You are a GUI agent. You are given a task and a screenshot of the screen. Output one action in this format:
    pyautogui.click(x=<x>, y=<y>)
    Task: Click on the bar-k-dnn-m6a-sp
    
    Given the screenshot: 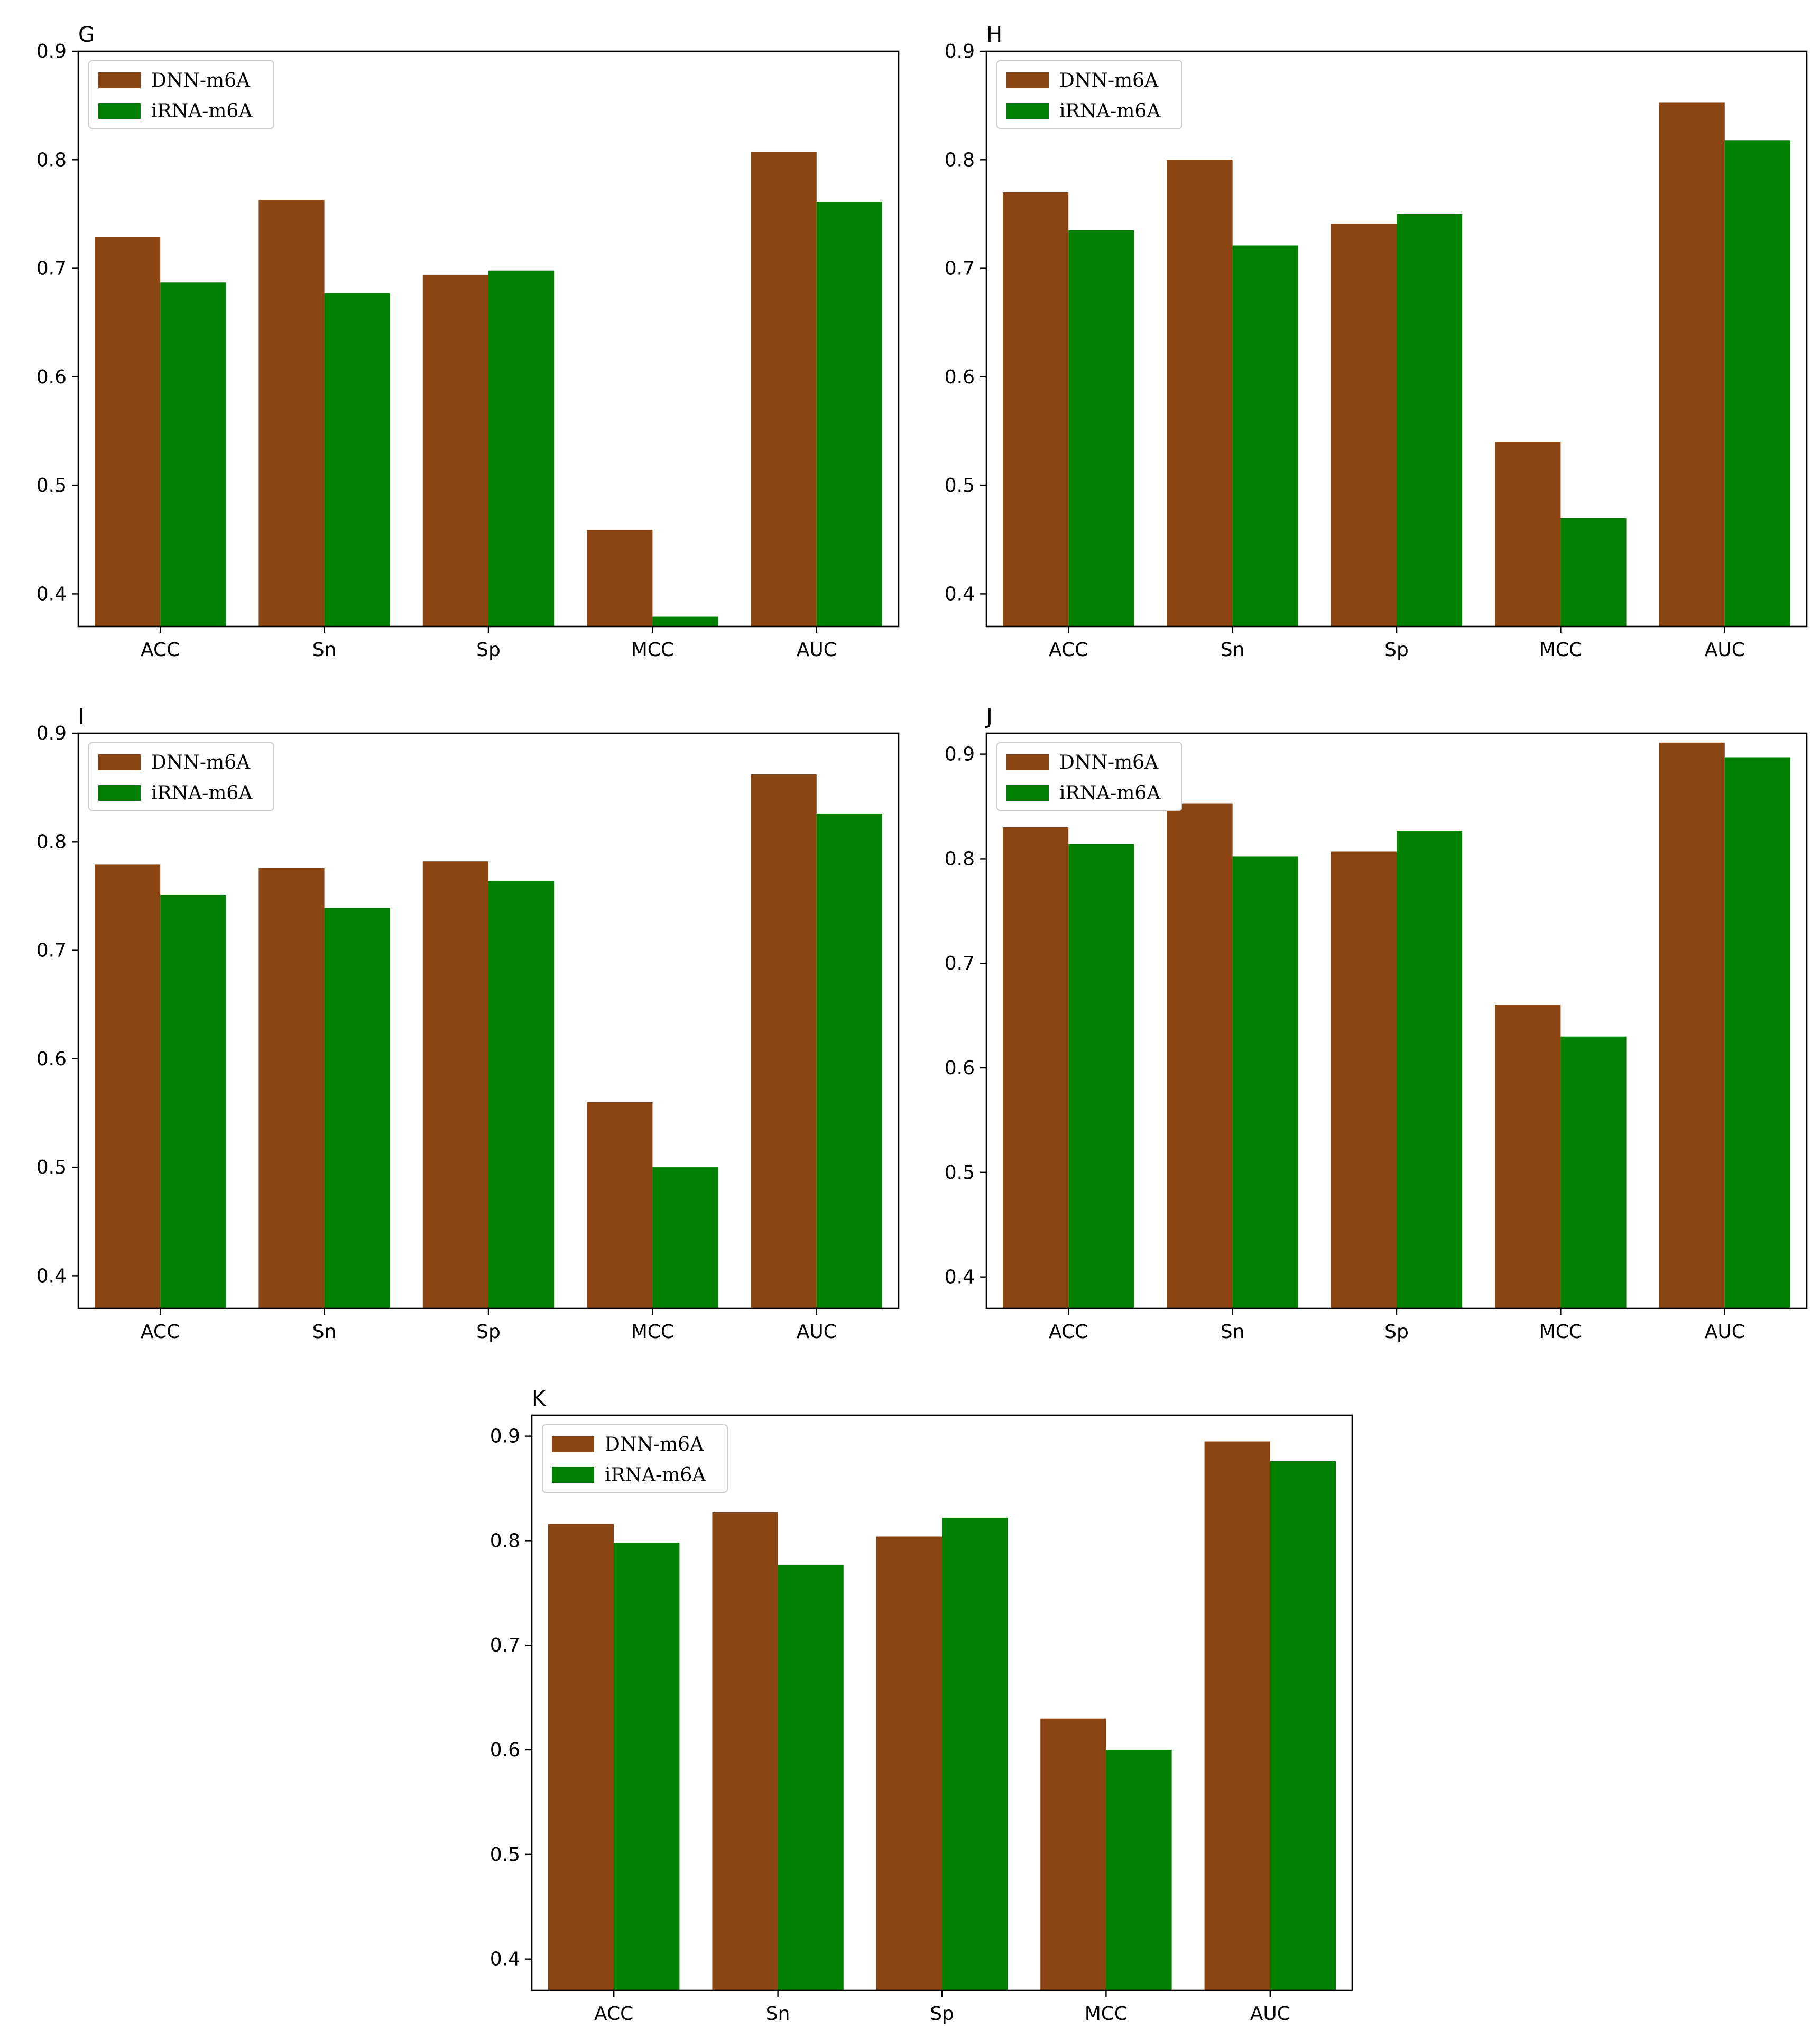 What is the action you would take?
    pyautogui.click(x=909, y=1763)
    